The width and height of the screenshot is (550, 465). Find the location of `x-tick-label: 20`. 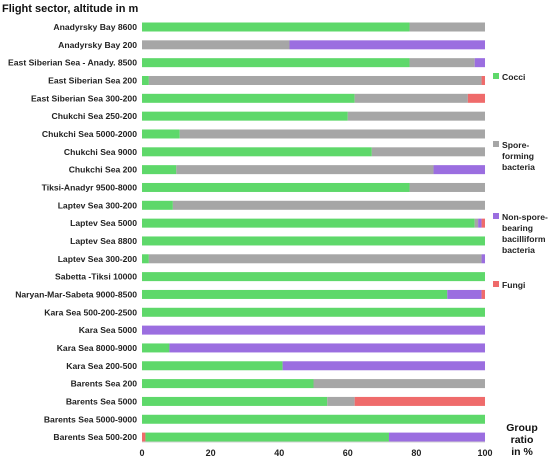

x-tick-label: 20 is located at coordinates (211, 453).